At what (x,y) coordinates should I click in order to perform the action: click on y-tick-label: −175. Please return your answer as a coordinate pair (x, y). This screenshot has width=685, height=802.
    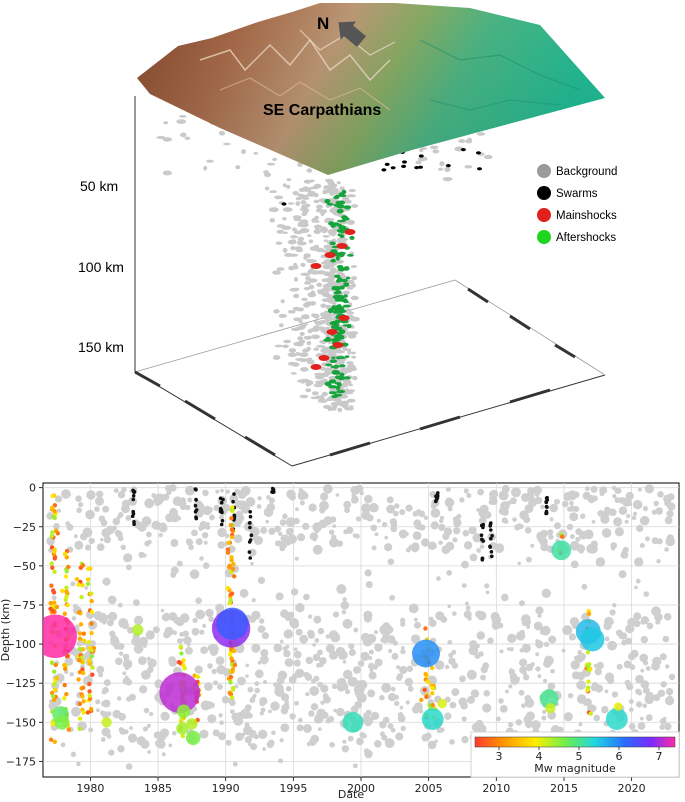
    Looking at the image, I should click on (21, 761).